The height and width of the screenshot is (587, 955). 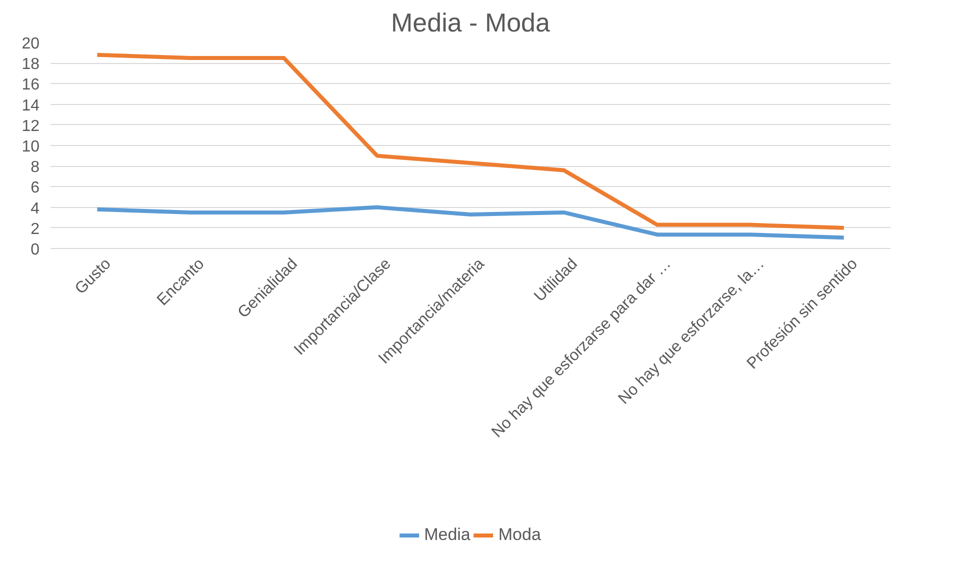 I want to click on y-tick-label: 4, so click(x=35, y=209).